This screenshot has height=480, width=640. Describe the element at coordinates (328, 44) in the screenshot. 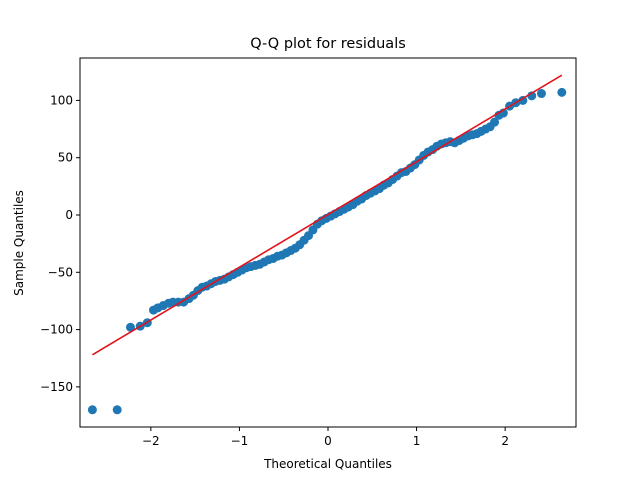

I see `chart-title: Q-Q plot for residuals` at that location.